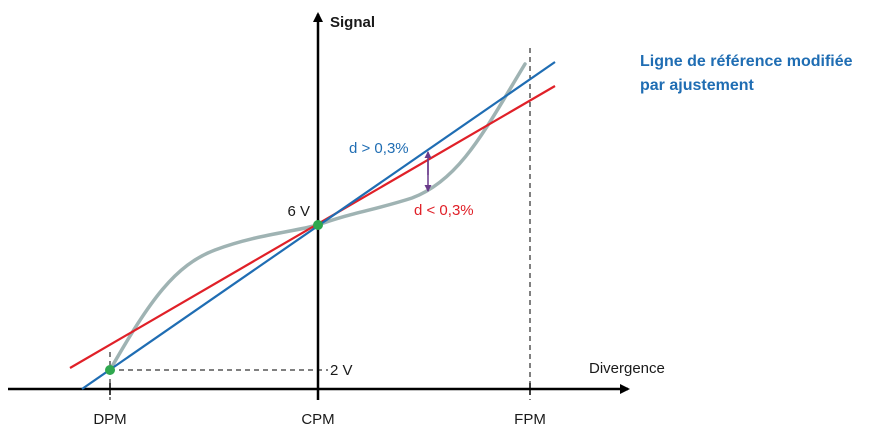 The width and height of the screenshot is (888, 432). What do you see at coordinates (379, 148) in the screenshot?
I see `deviation-label-upper: d > 0,3%` at bounding box center [379, 148].